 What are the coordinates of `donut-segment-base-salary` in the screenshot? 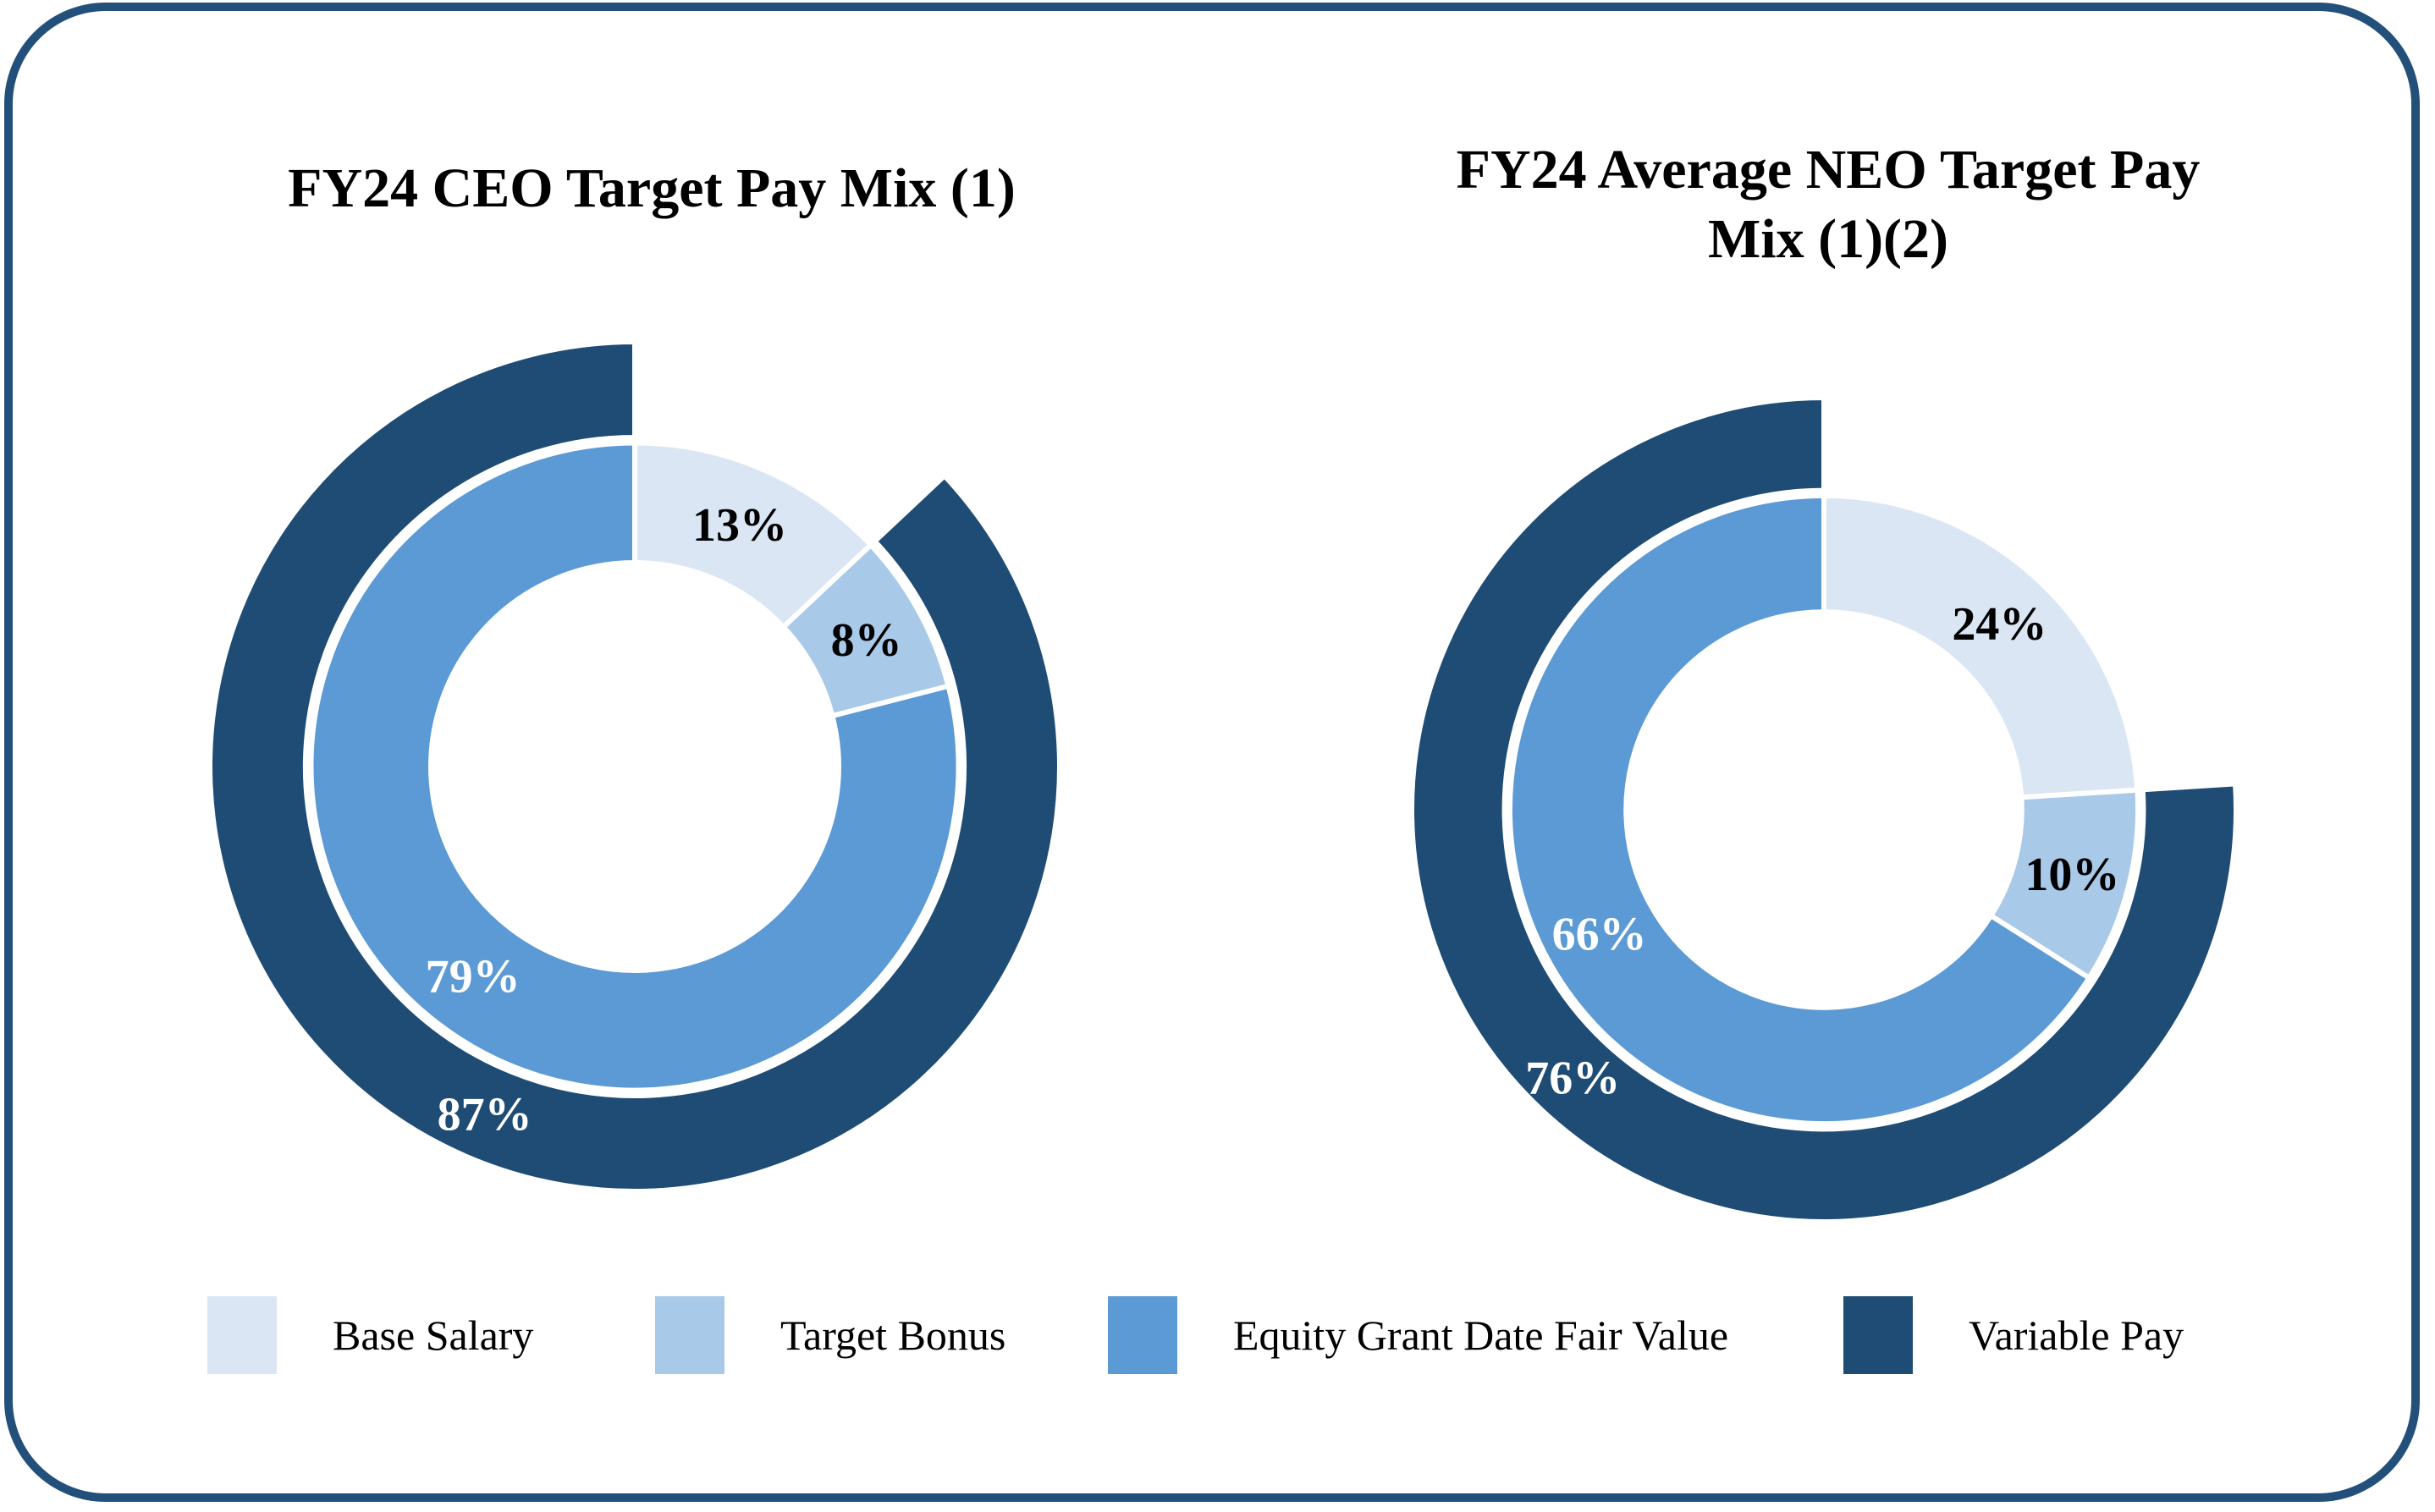 It's located at (1980, 646).